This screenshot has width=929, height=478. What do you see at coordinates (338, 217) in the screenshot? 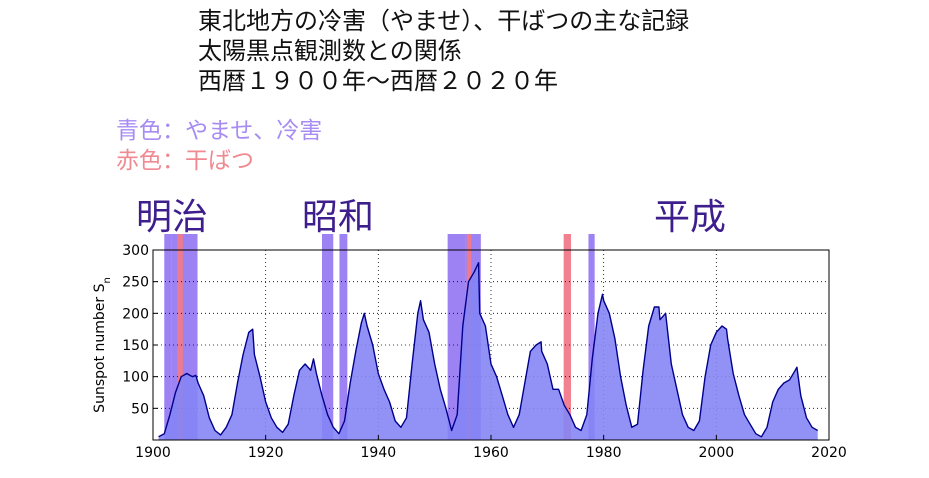
I see `era-label-showa: 昭和` at bounding box center [338, 217].